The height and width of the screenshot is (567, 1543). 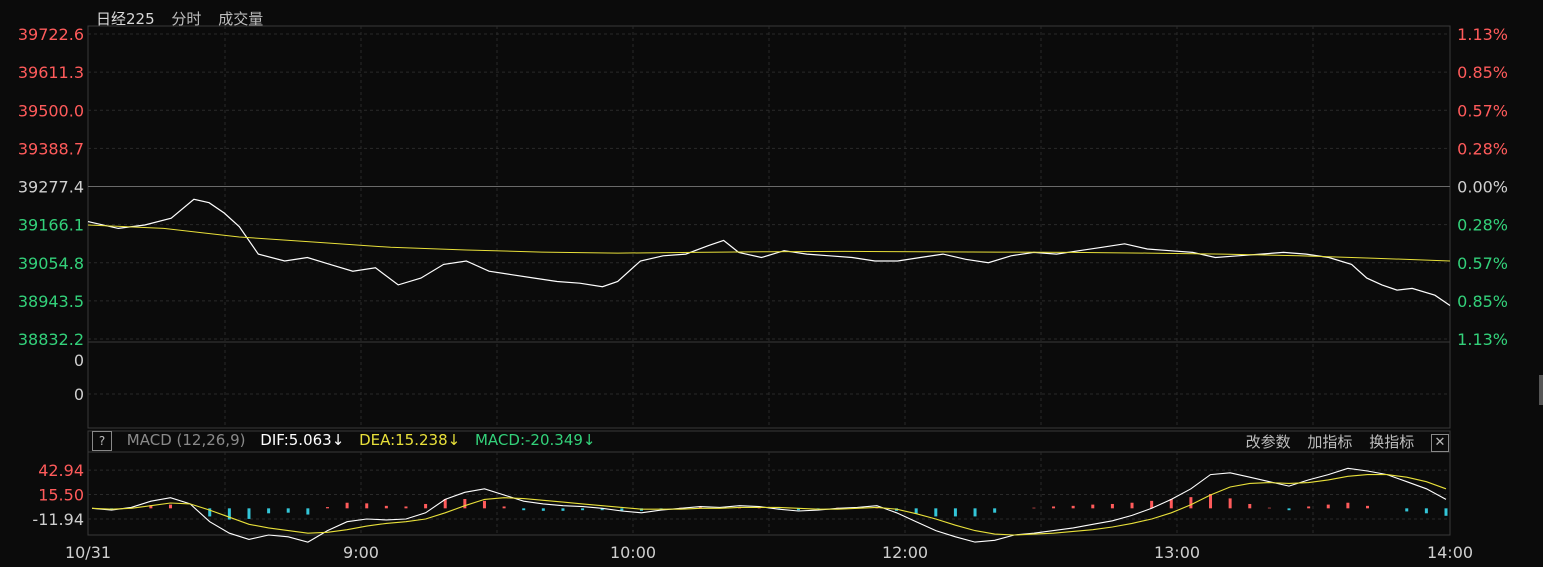 What do you see at coordinates (410, 440) in the screenshot?
I see `dea-label: DEA:15.238↓` at bounding box center [410, 440].